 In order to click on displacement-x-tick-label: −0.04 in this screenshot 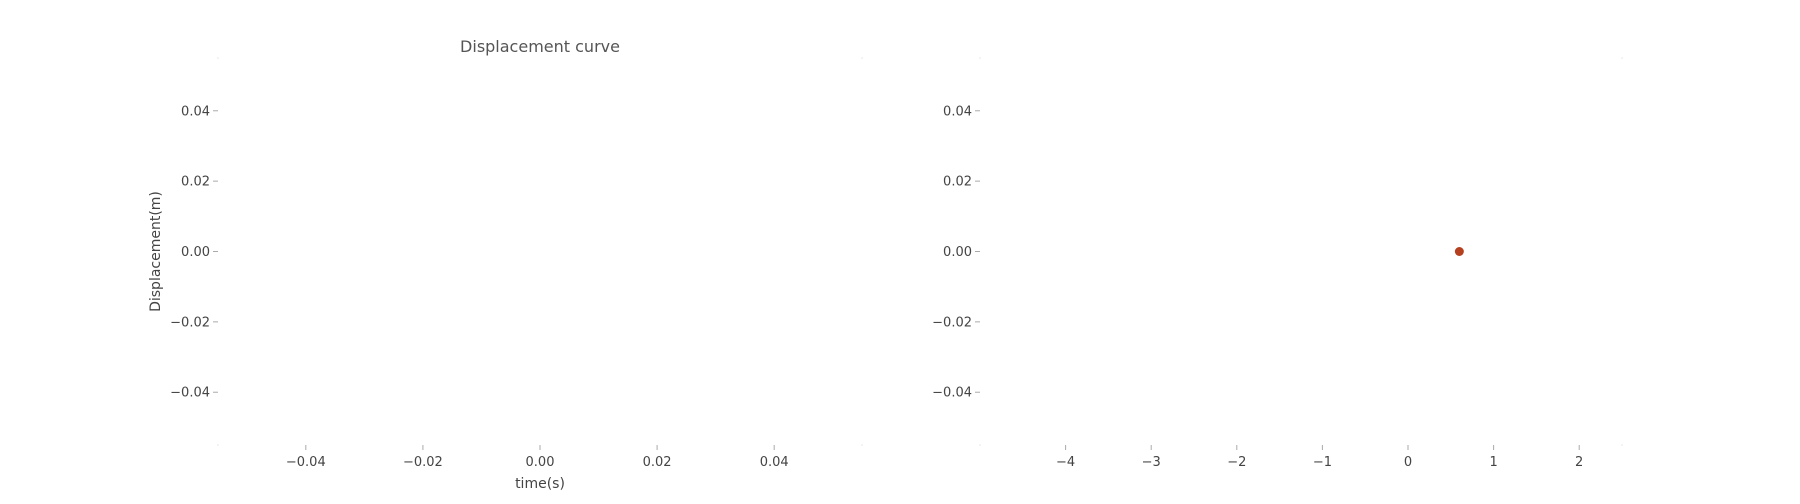, I will do `click(306, 462)`.